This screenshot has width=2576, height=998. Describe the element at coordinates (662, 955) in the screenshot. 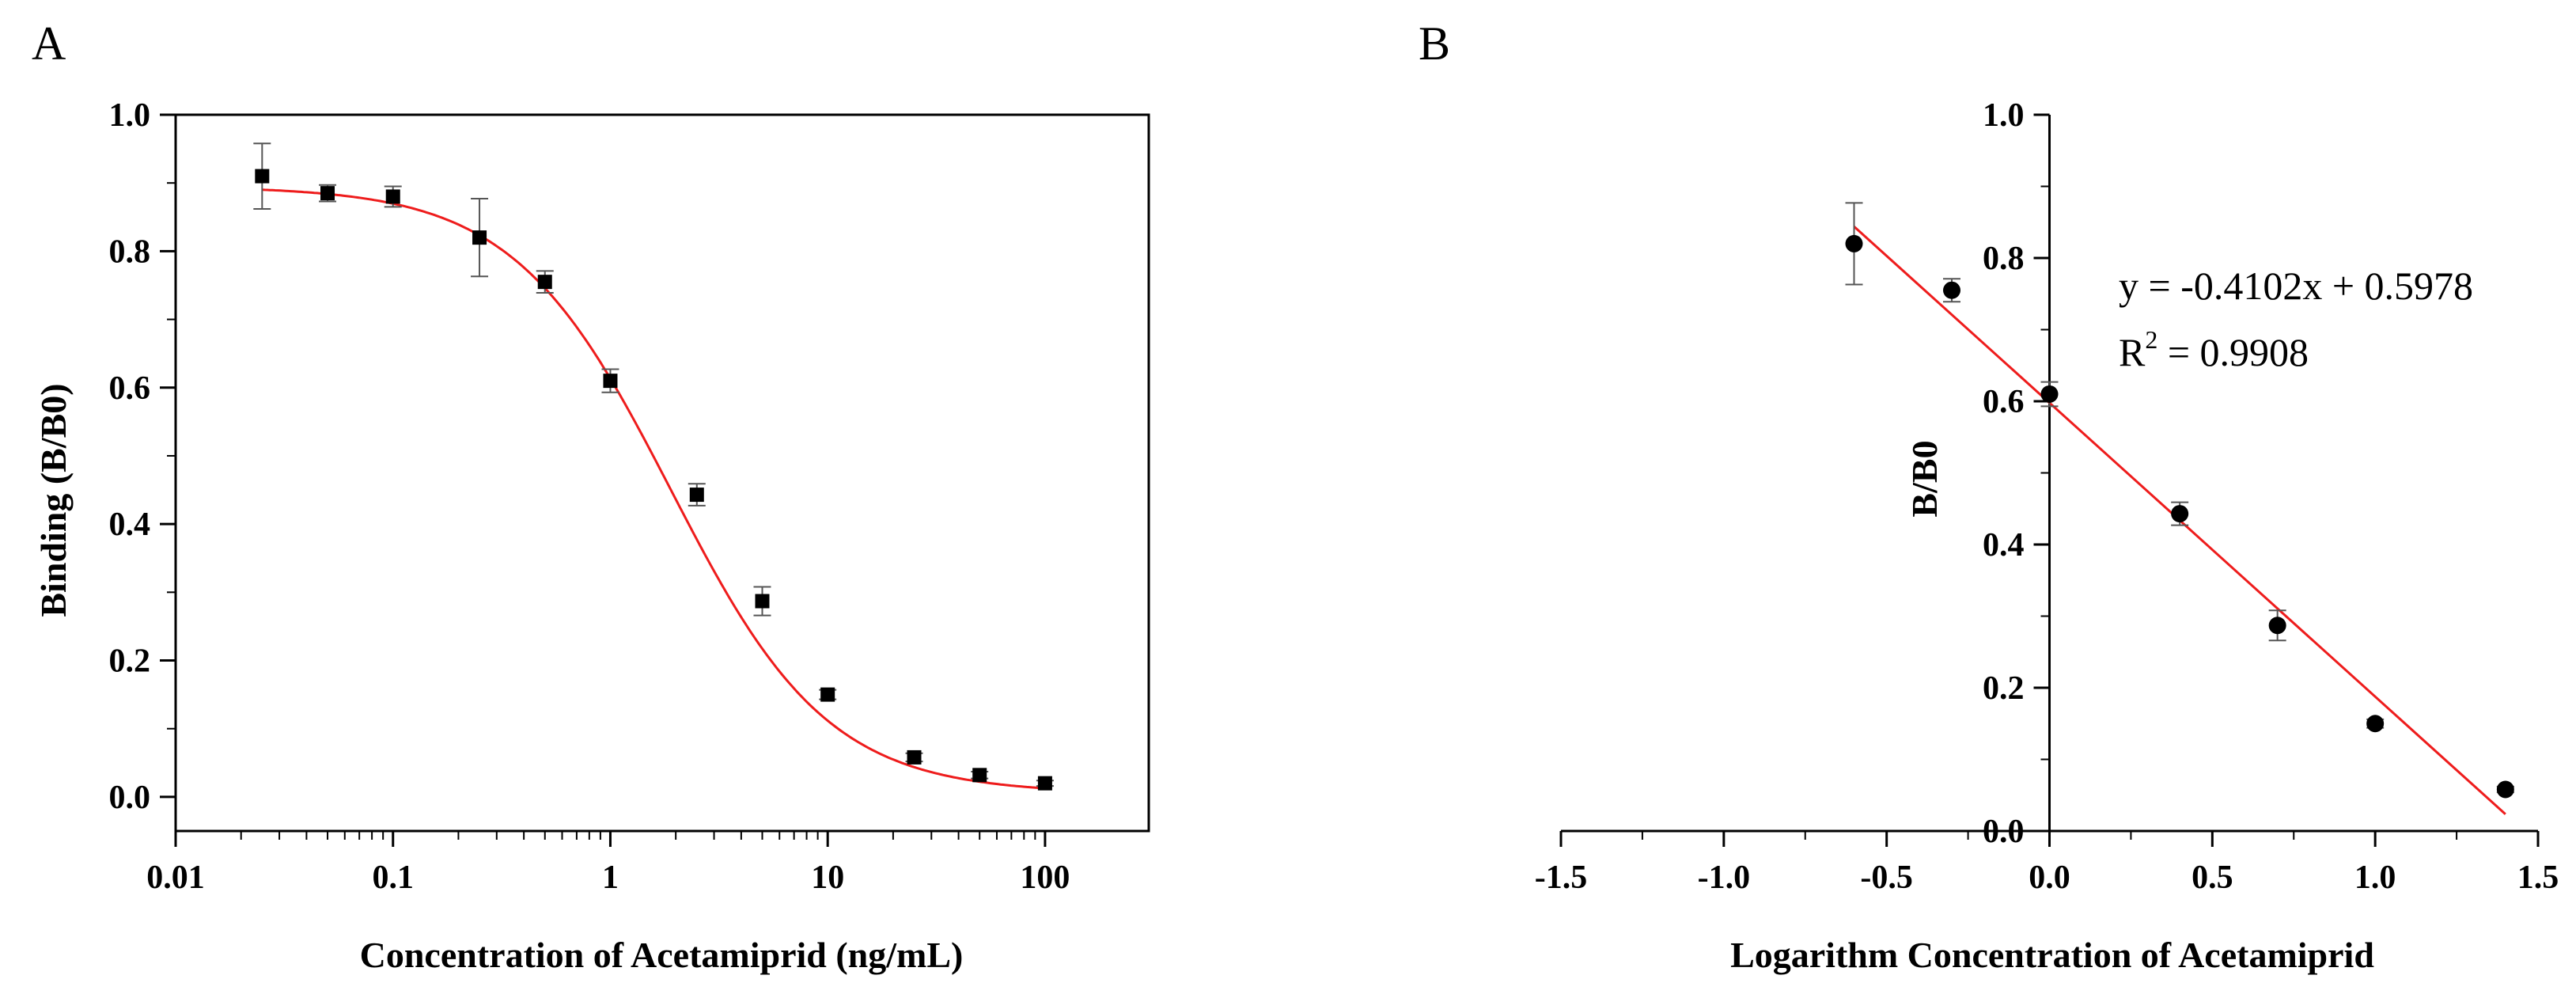

I see `panel-a-x-axis-title: Concentration of Acetamiprid (ng/mL)` at that location.